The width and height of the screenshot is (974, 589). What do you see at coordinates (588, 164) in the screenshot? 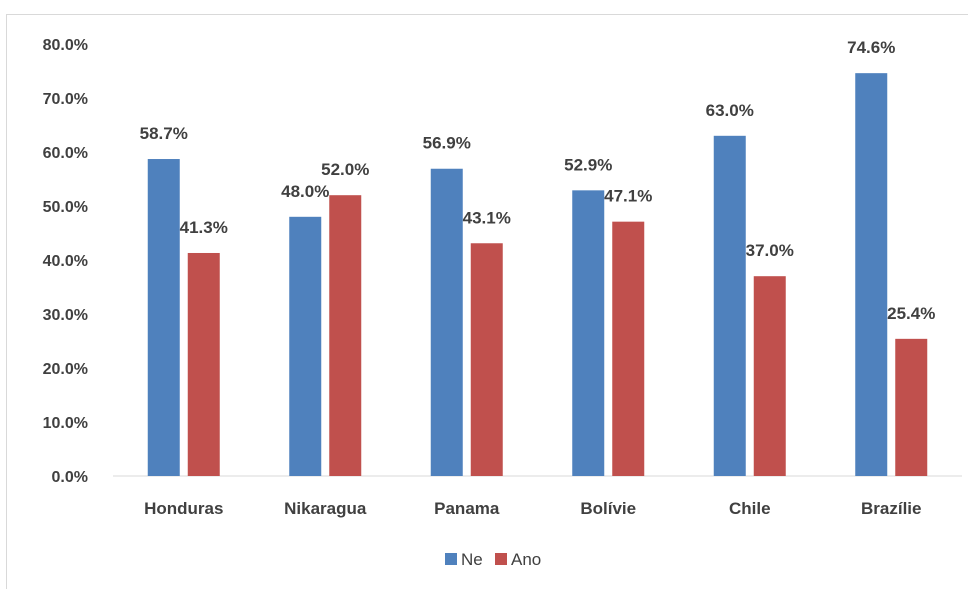
I see `data-label: 52.9%` at bounding box center [588, 164].